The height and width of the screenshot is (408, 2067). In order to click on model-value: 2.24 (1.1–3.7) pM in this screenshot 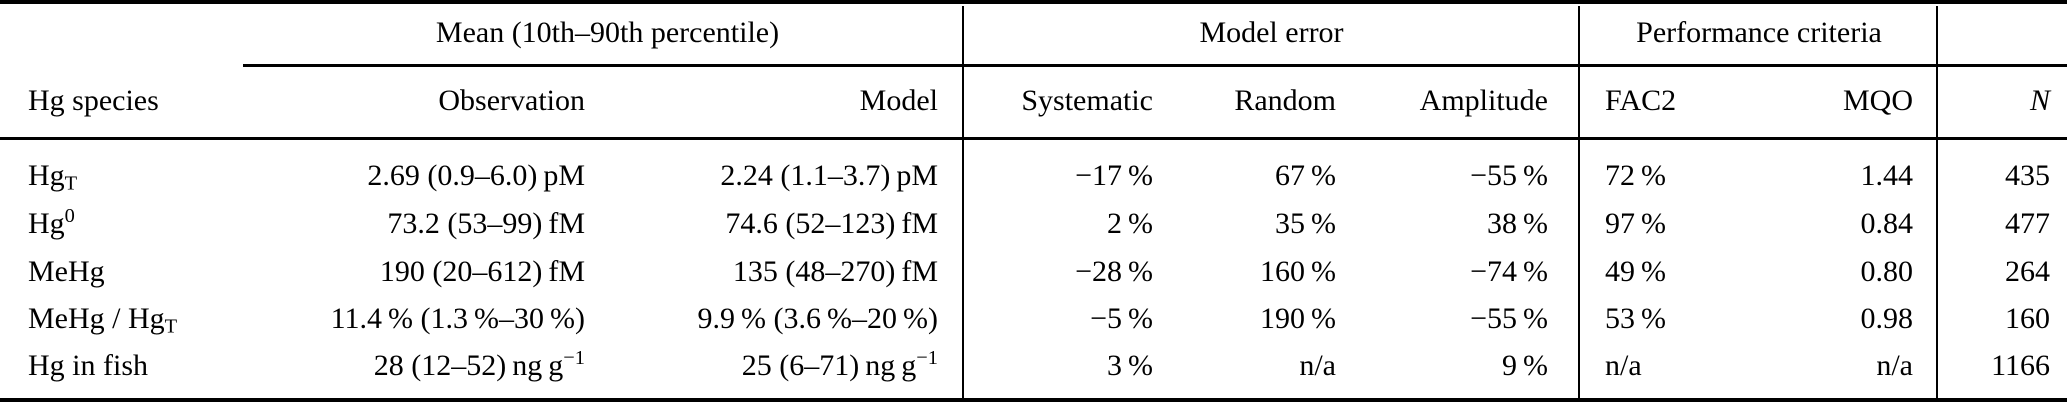, I will do `click(829, 175)`.